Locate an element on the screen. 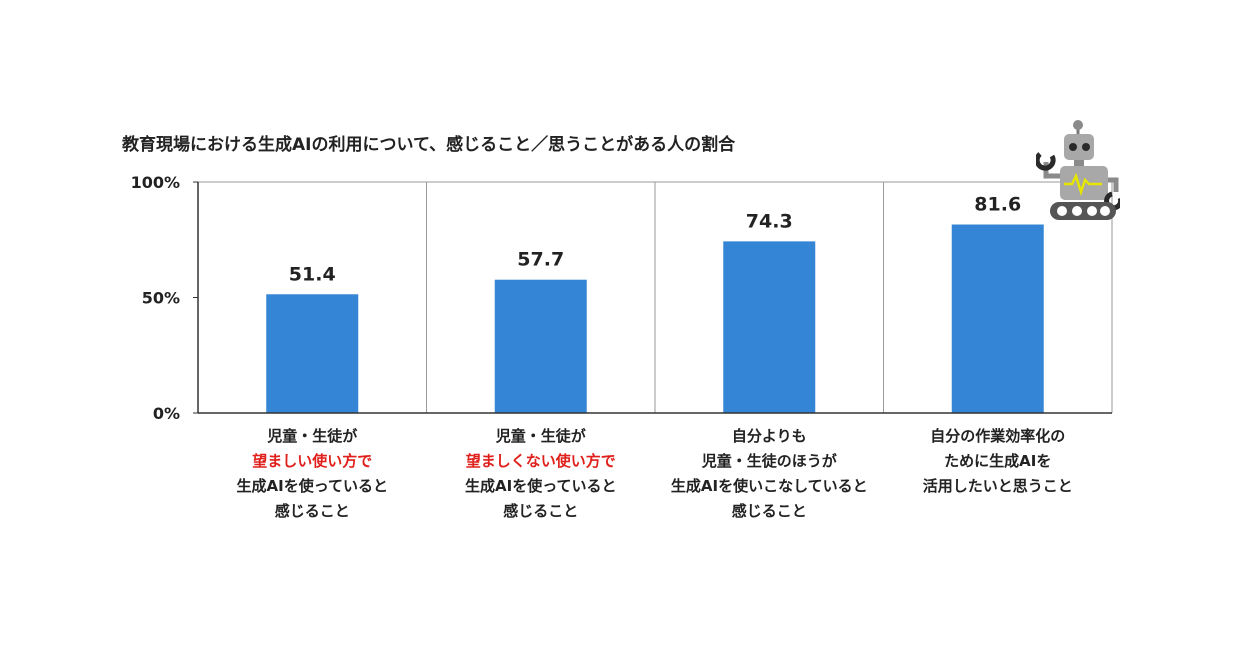 This screenshot has height=650, width=1238. category-label-line: ために生成AIを is located at coordinates (998, 461).